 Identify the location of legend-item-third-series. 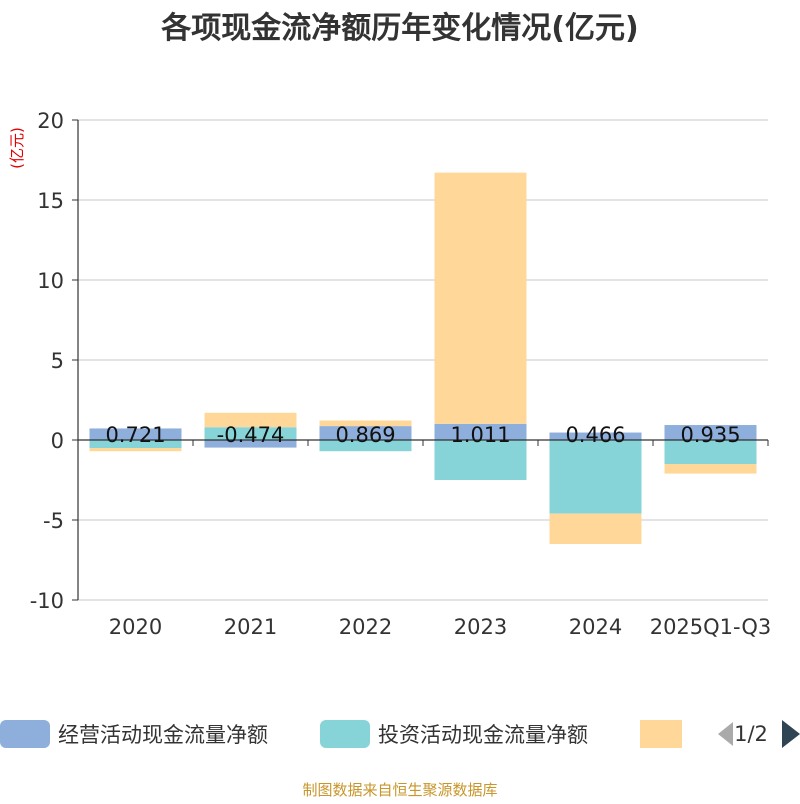
(661, 734).